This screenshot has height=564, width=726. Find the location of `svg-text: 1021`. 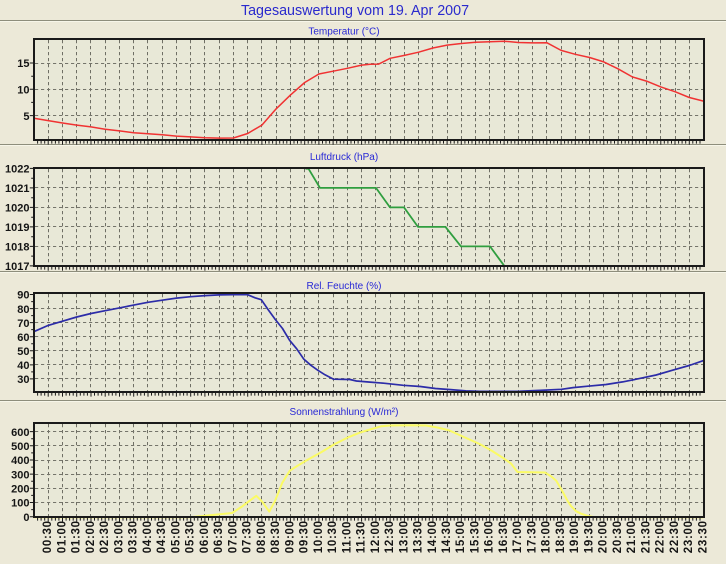

svg-text: 1021 is located at coordinates (17, 189).